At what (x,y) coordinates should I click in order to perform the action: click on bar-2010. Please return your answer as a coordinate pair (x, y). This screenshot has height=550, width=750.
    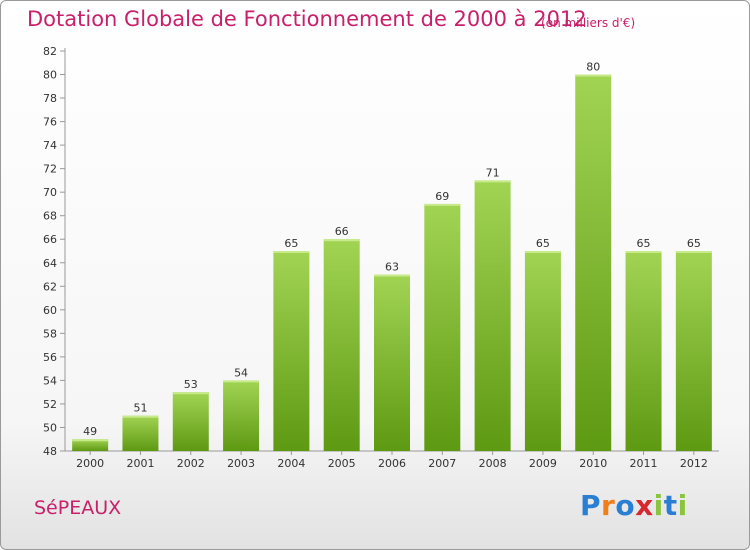
    Looking at the image, I should click on (593, 262).